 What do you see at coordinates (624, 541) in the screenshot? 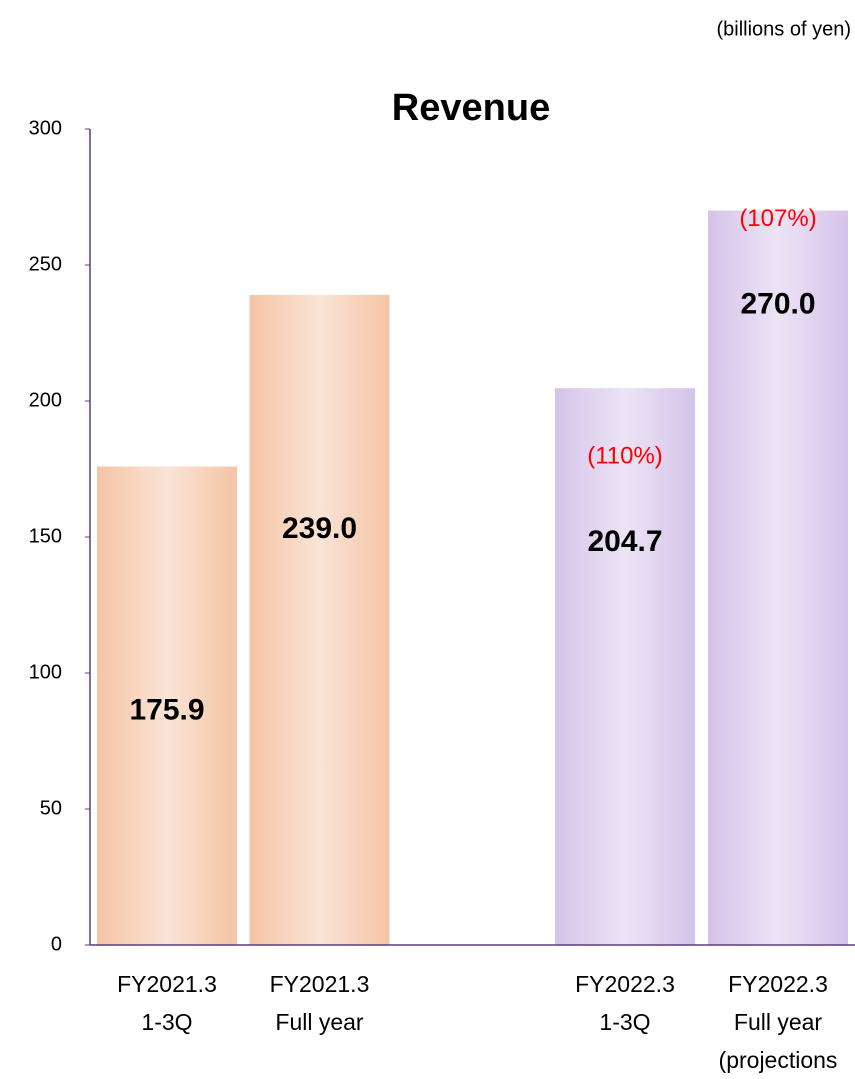
I see `data-label: 204.7` at bounding box center [624, 541].